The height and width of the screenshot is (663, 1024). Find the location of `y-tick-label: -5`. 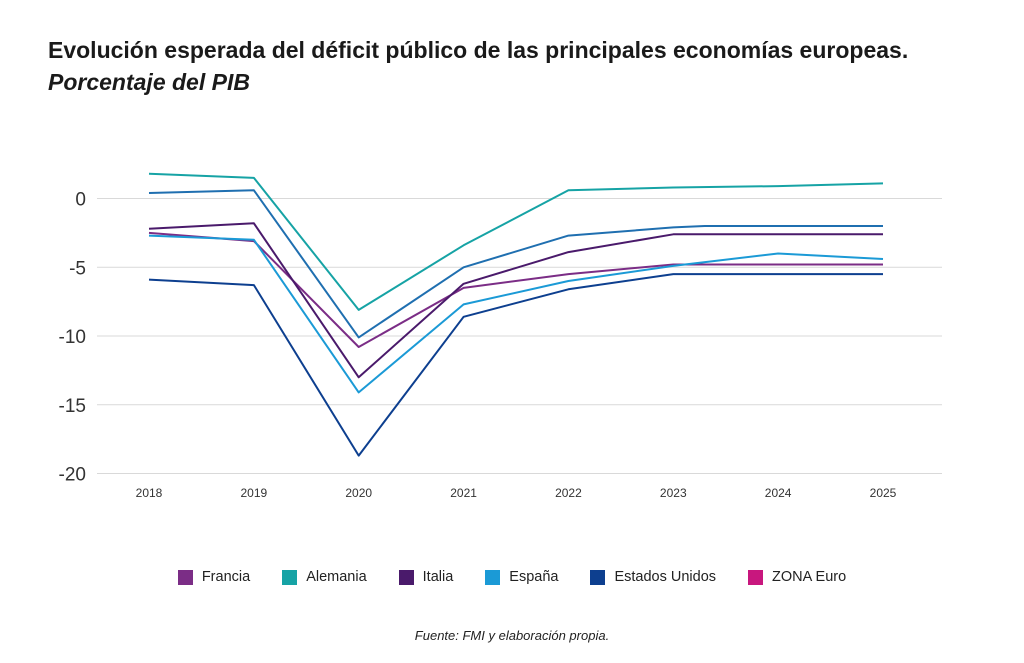

y-tick-label: -5 is located at coordinates (77, 268).